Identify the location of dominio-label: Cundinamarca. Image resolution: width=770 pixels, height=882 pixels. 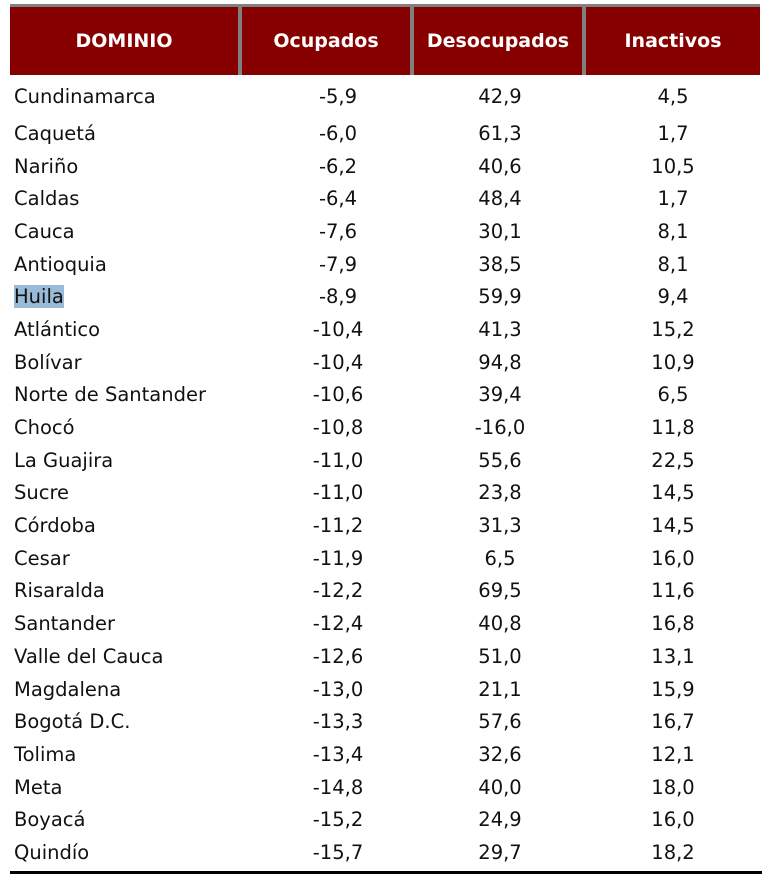
(85, 96).